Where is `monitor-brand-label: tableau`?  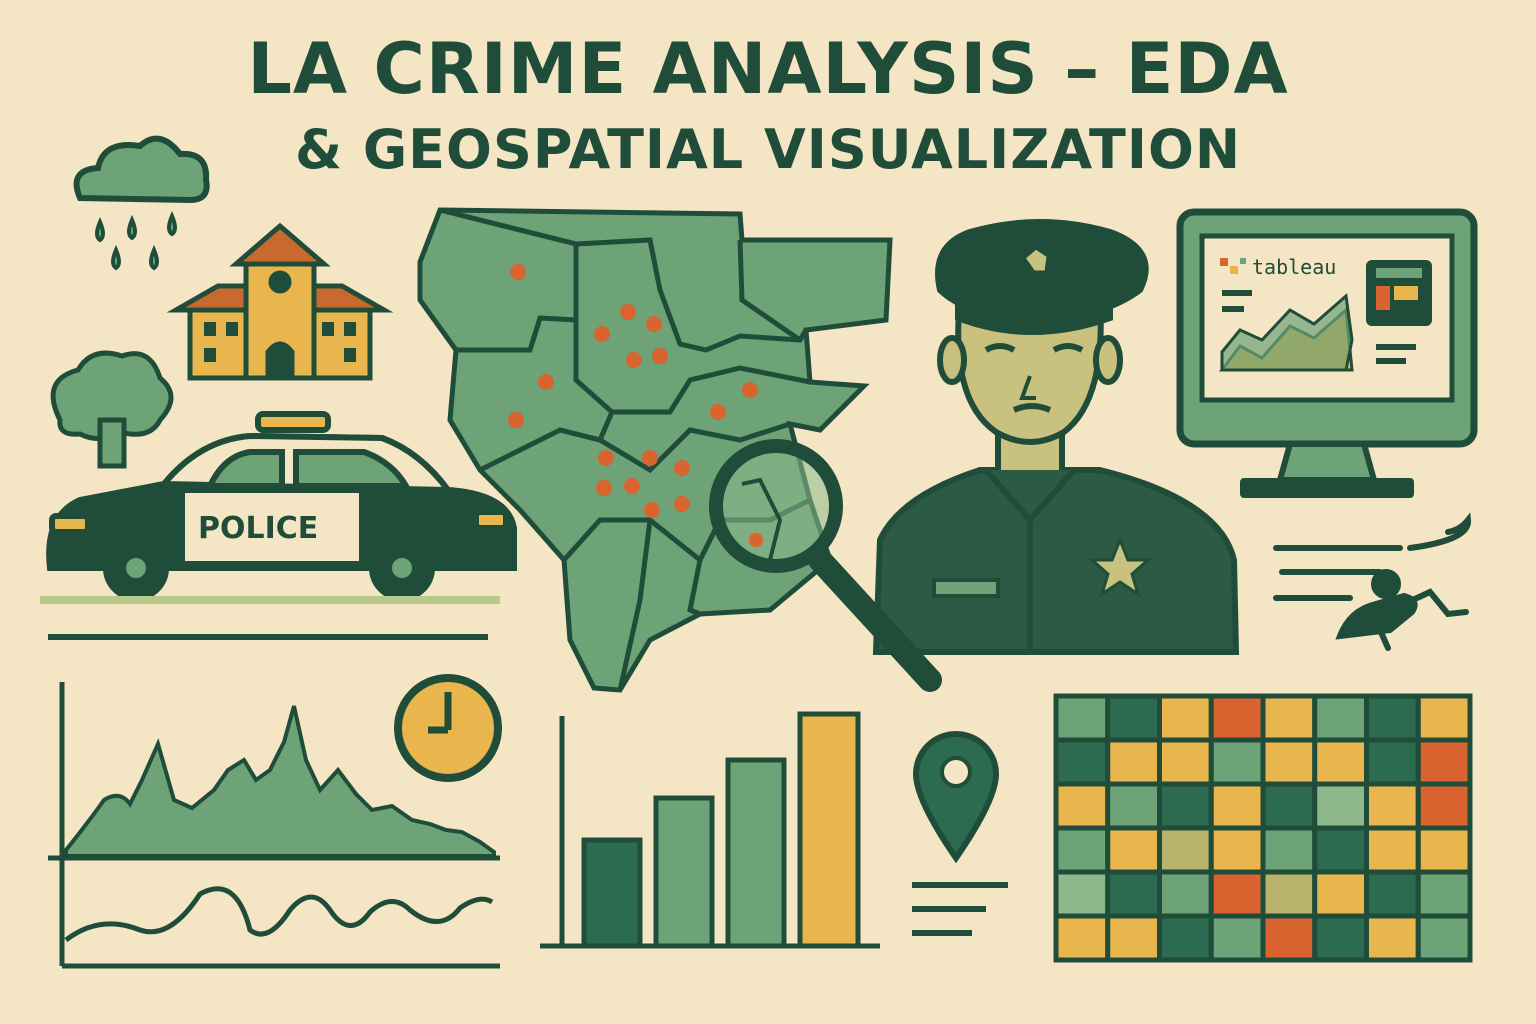 monitor-brand-label: tableau is located at coordinates (1294, 267).